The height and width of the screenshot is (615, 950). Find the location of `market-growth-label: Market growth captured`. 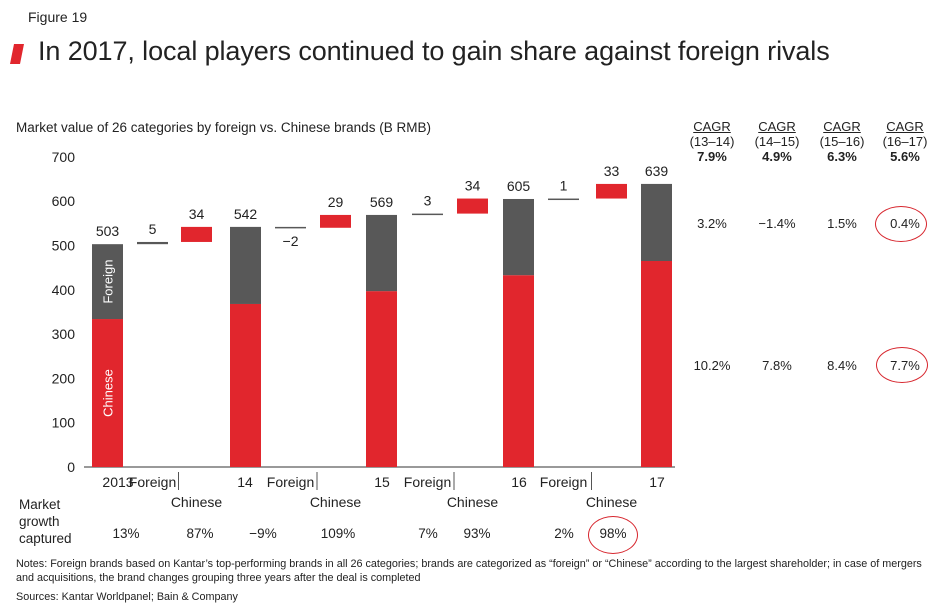

market-growth-label: Market growth captured is located at coordinates (45, 521).